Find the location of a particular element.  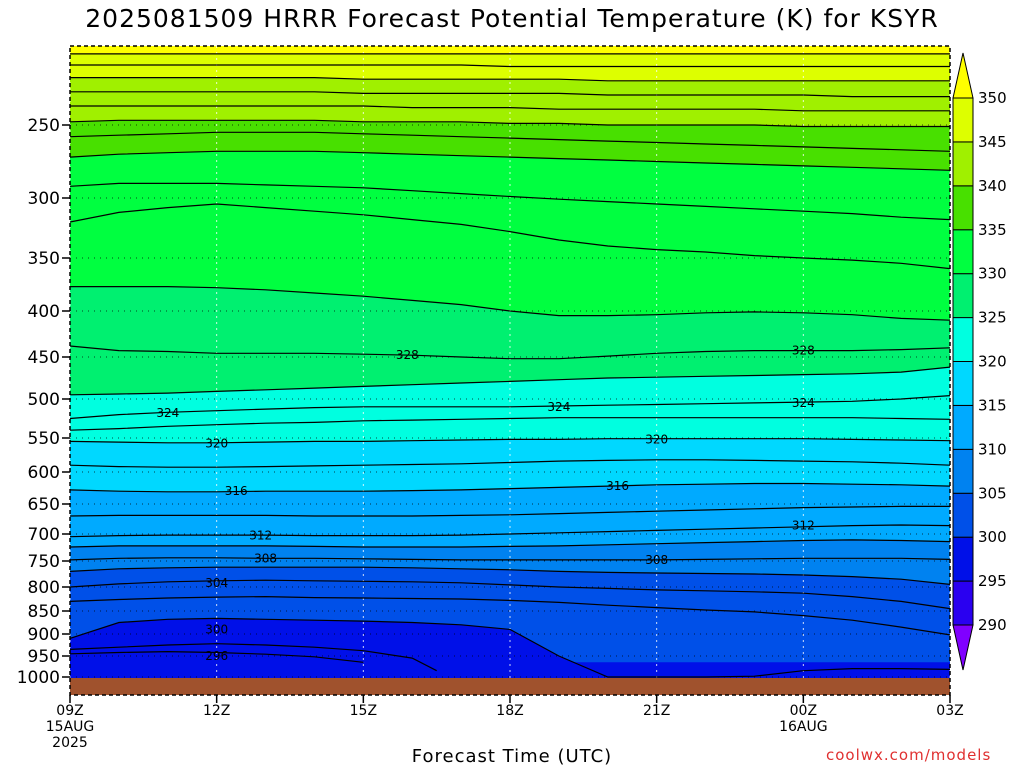

x-tick-label: 00Z is located at coordinates (803, 711).